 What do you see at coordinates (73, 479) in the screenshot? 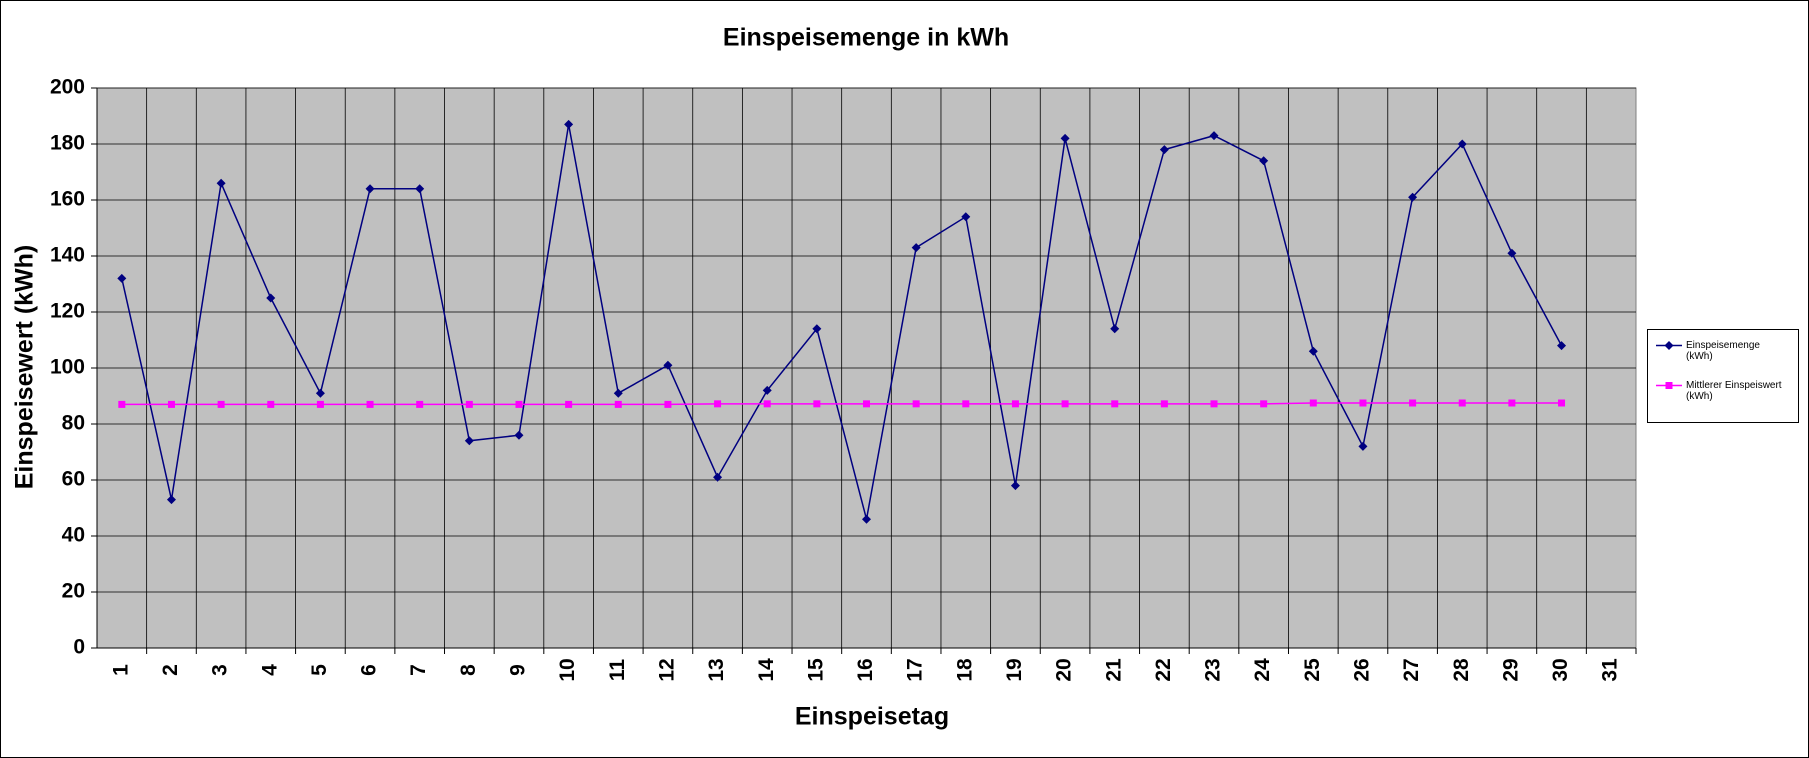
I see `y-tick-label: 60` at bounding box center [73, 479].